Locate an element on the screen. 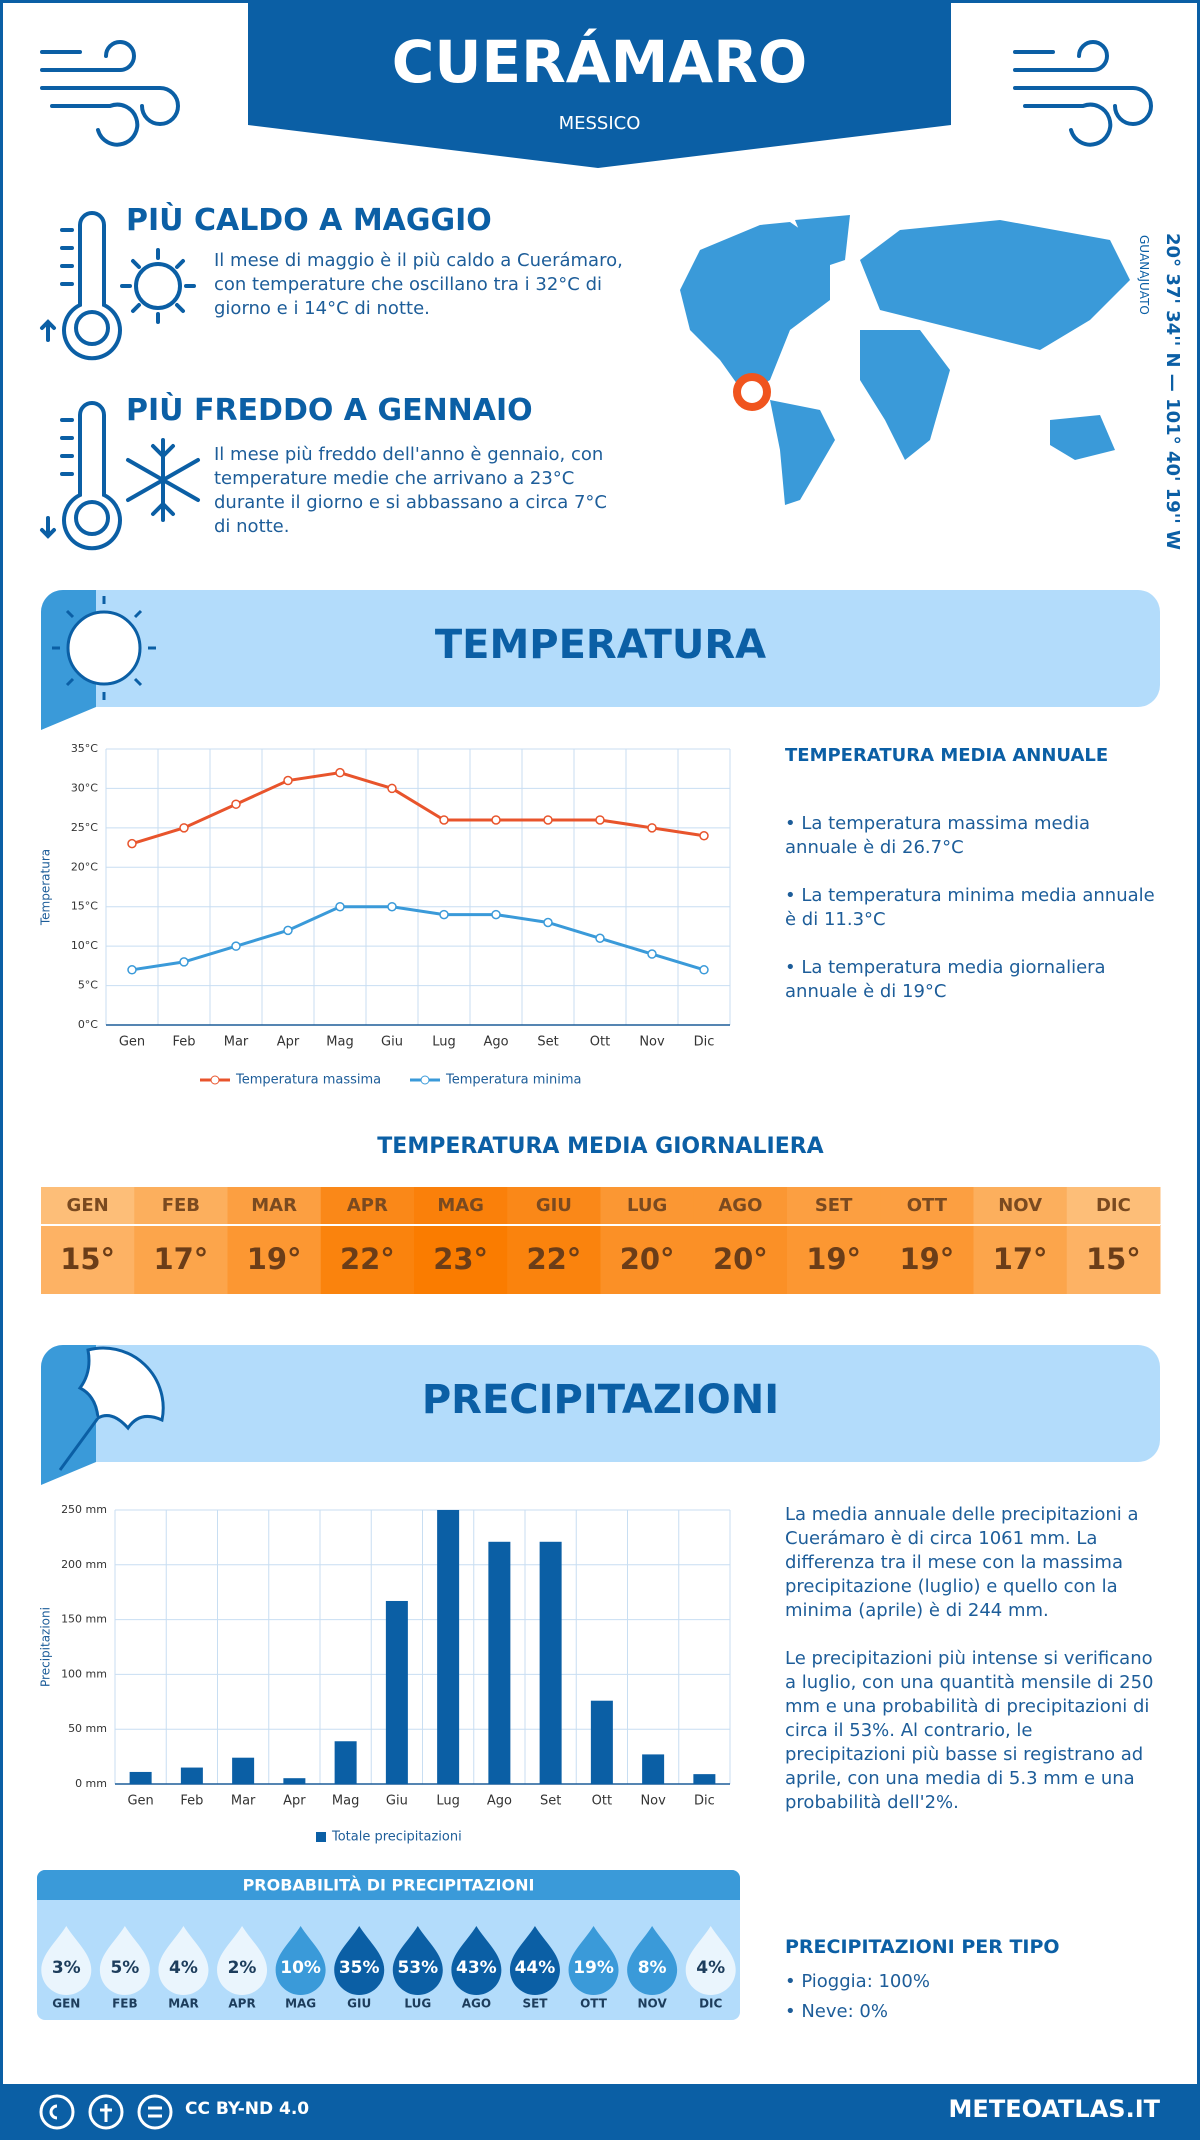  drop-label: 10% is located at coordinates (300, 1968).